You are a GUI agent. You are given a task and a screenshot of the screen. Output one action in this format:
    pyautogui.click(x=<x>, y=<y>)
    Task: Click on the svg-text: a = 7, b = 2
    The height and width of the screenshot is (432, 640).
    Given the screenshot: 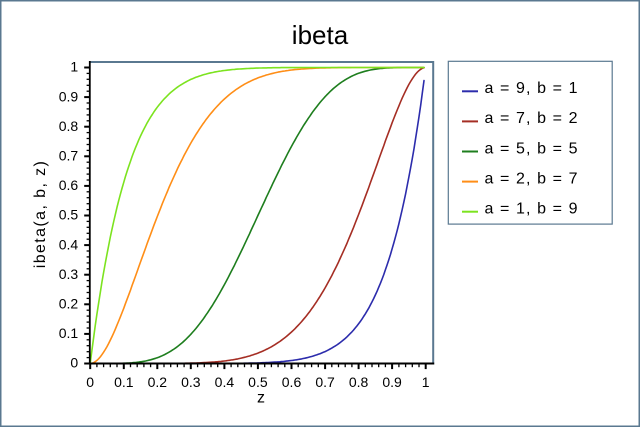 What is the action you would take?
    pyautogui.click(x=532, y=118)
    